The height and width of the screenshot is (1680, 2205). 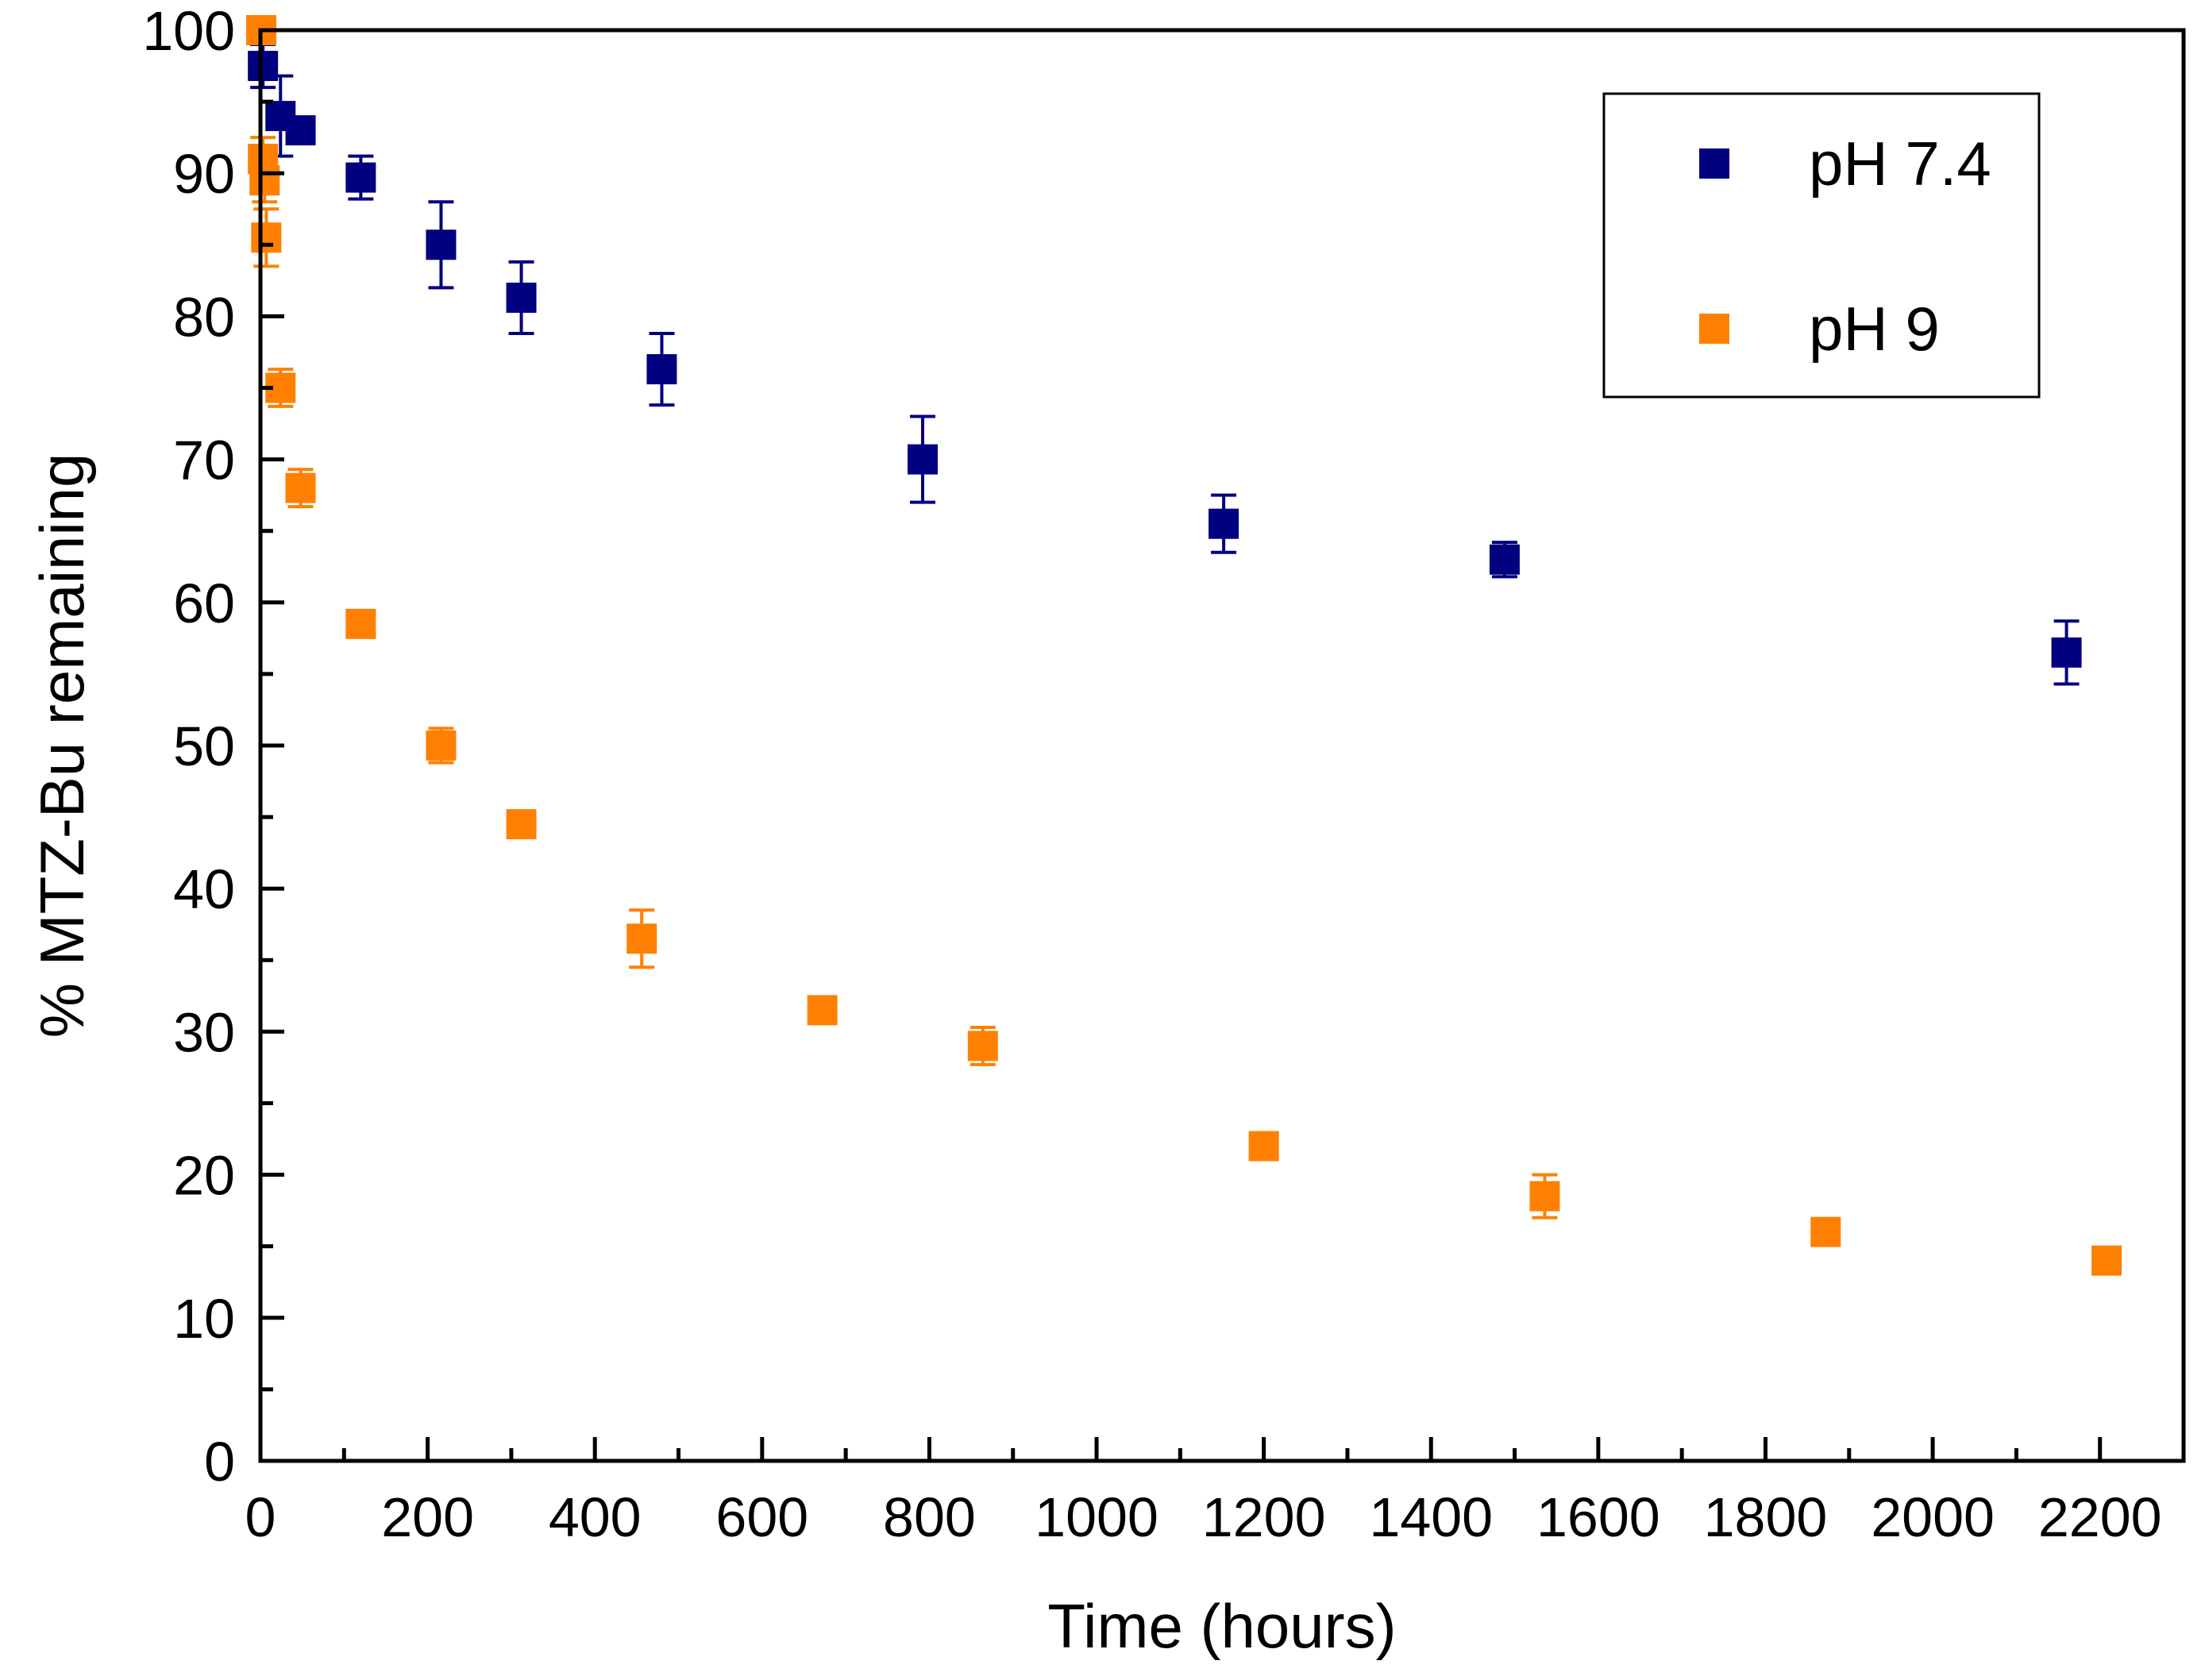 I want to click on x-tick-label: 1200, so click(x=1264, y=1517).